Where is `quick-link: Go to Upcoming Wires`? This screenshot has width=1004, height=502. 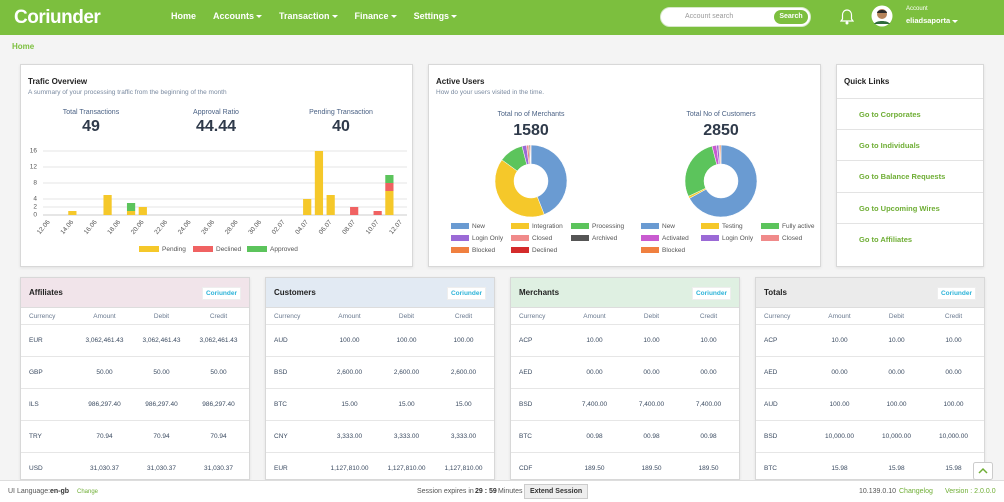 quick-link: Go to Upcoming Wires is located at coordinates (910, 207).